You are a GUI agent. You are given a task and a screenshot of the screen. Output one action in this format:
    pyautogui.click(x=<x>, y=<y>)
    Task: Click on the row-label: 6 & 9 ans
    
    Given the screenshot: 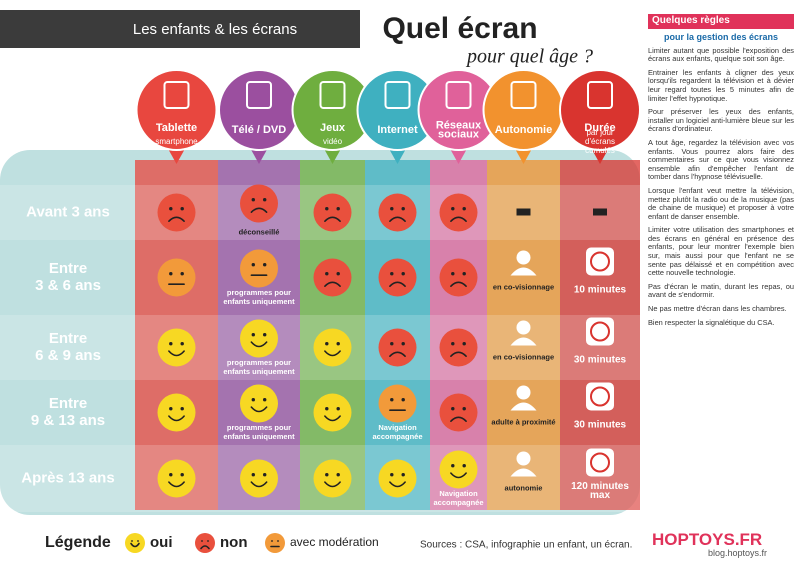 What is the action you would take?
    pyautogui.click(x=68, y=355)
    